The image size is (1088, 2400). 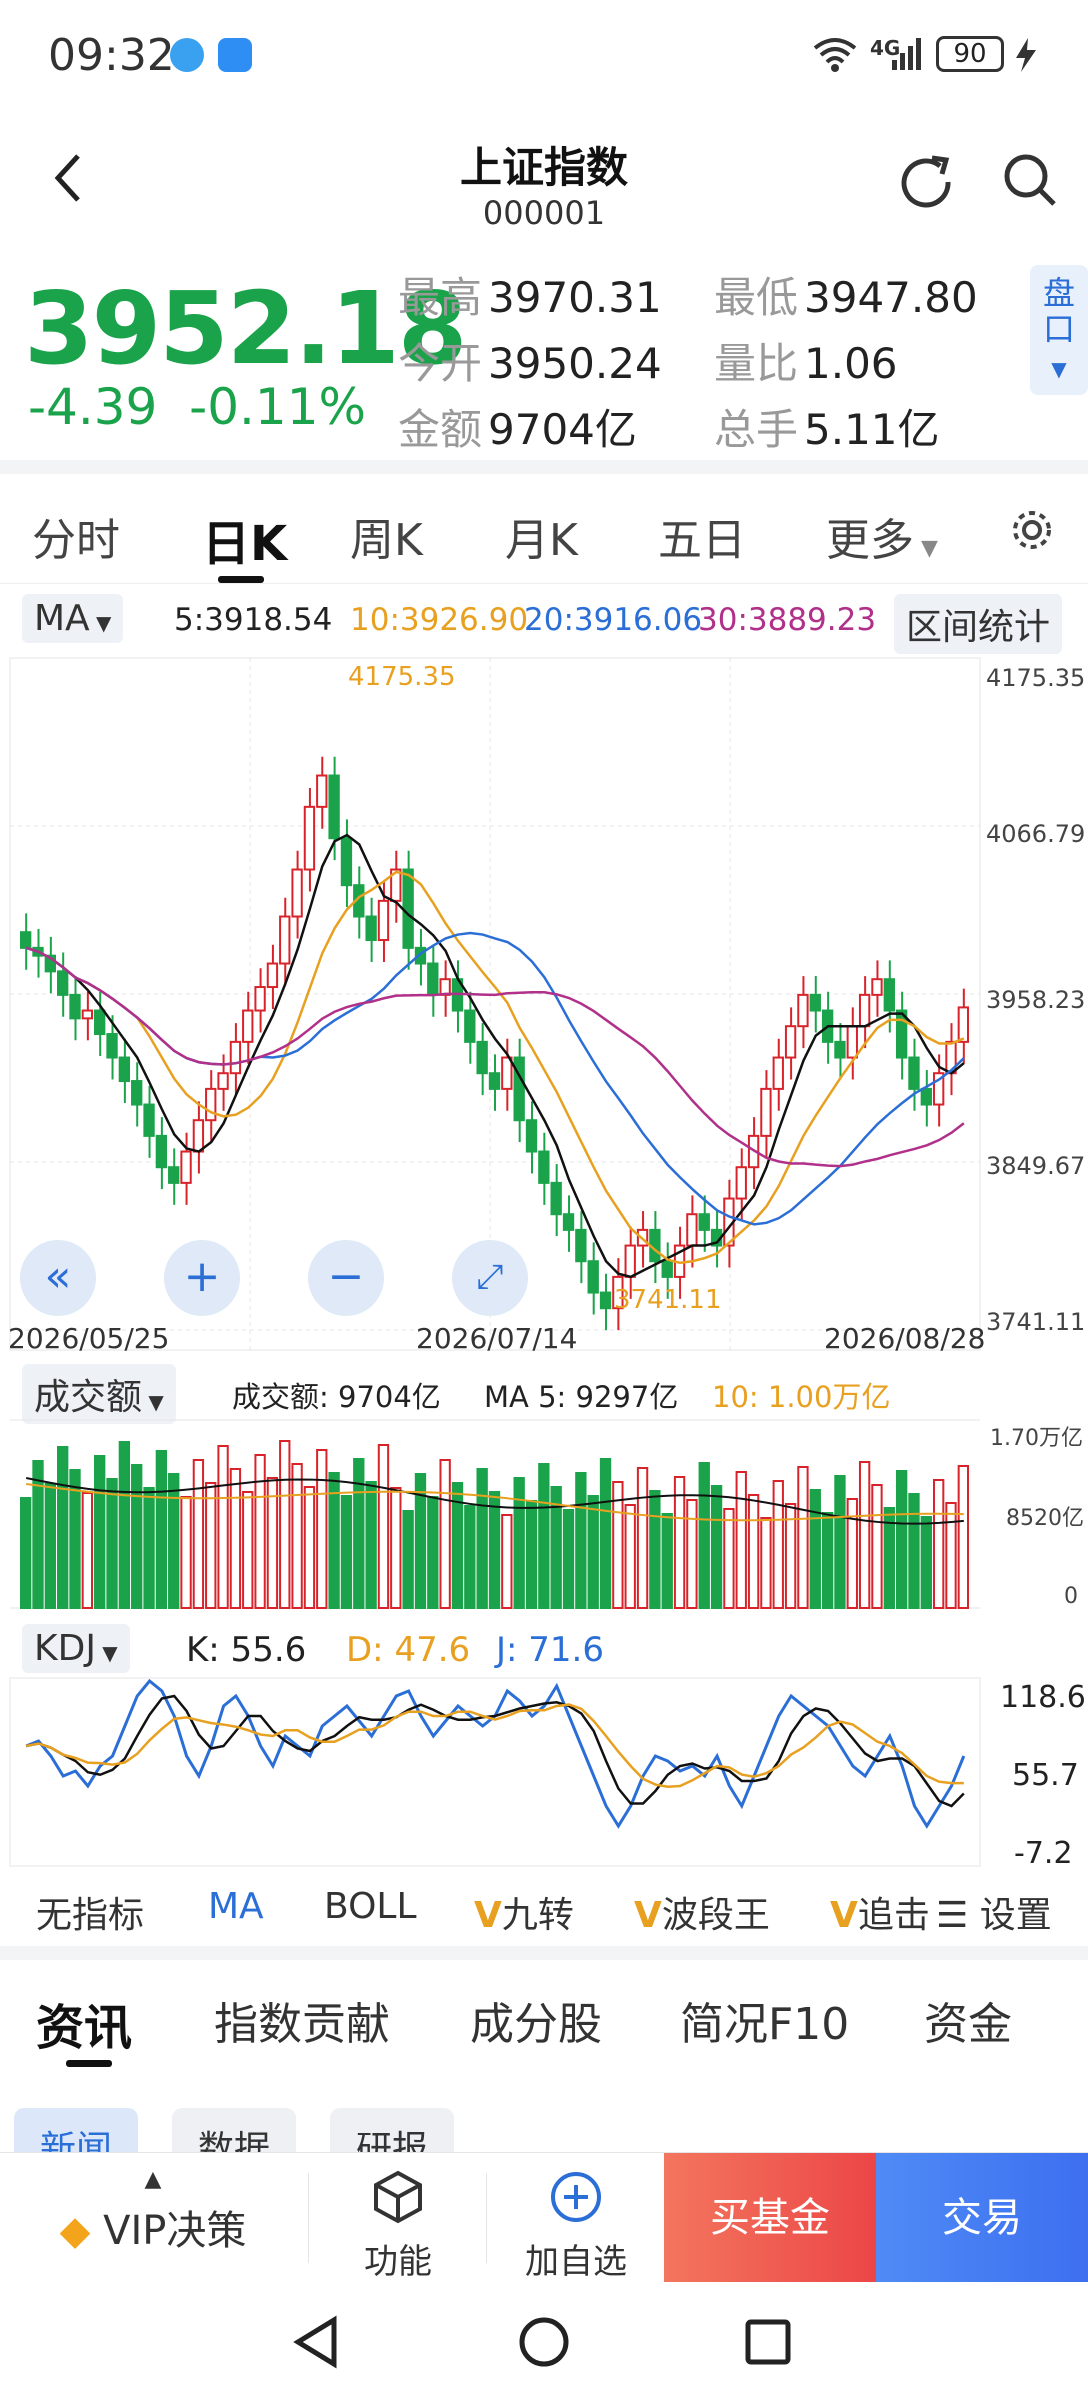 What do you see at coordinates (245, 544) in the screenshot?
I see `tab-daily-k: 日K` at bounding box center [245, 544].